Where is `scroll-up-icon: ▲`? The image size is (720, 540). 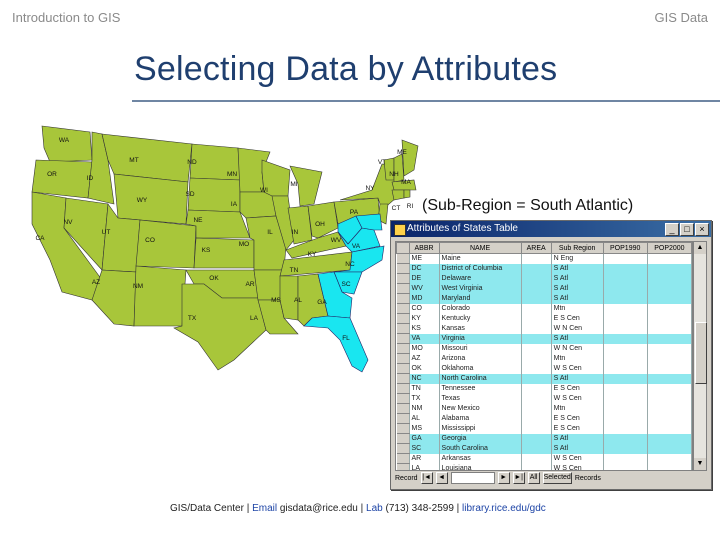
scroll-up-icon: ▲ is located at coordinates (700, 248).